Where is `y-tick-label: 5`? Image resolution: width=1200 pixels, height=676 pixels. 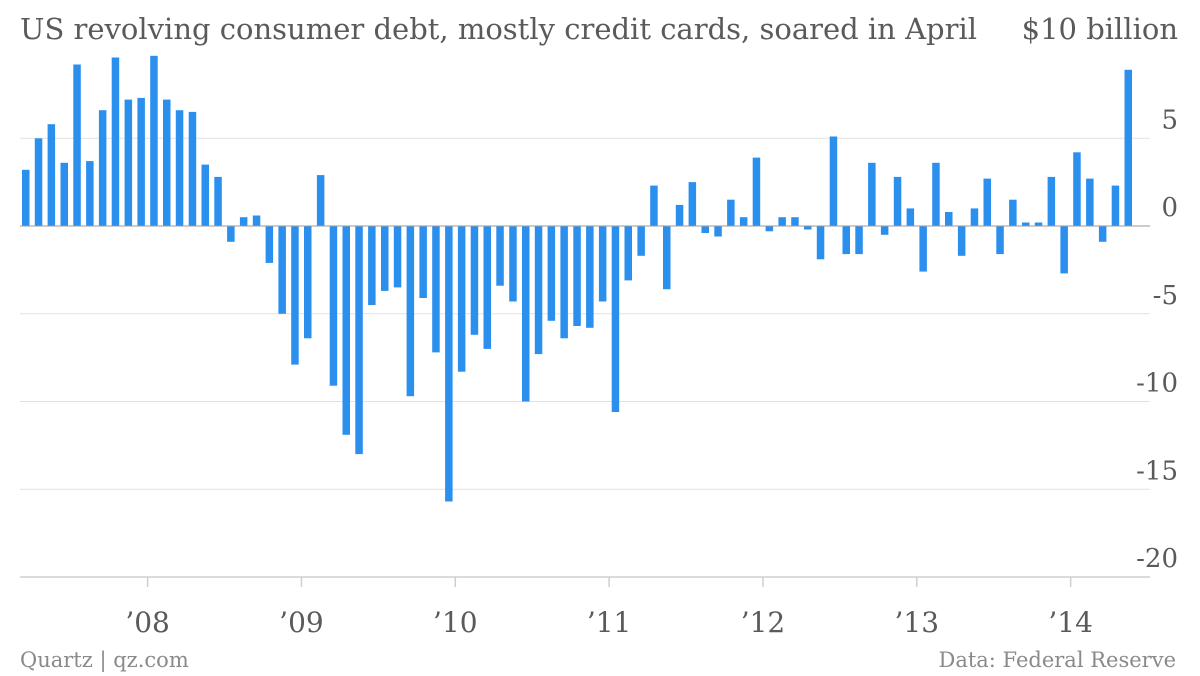
y-tick-label: 5 is located at coordinates (1169, 120).